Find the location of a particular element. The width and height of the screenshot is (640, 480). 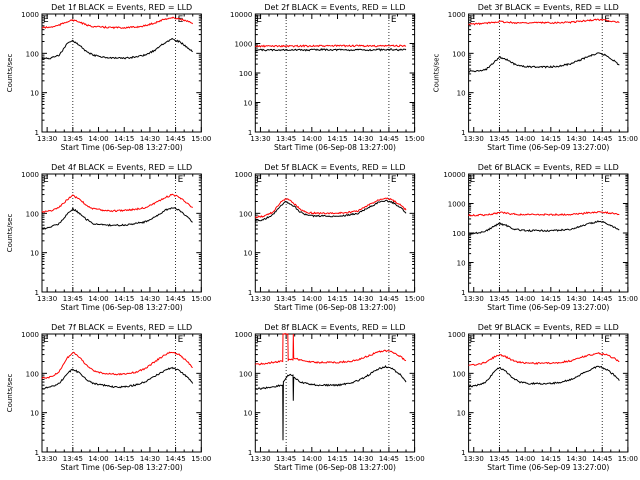

panel-title: Det 5f BLACK = Events, RED = LLD is located at coordinates (334, 167).